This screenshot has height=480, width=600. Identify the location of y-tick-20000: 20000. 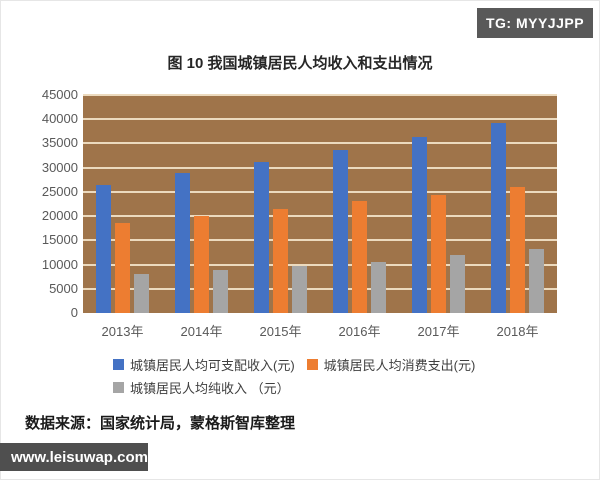
(59, 216).